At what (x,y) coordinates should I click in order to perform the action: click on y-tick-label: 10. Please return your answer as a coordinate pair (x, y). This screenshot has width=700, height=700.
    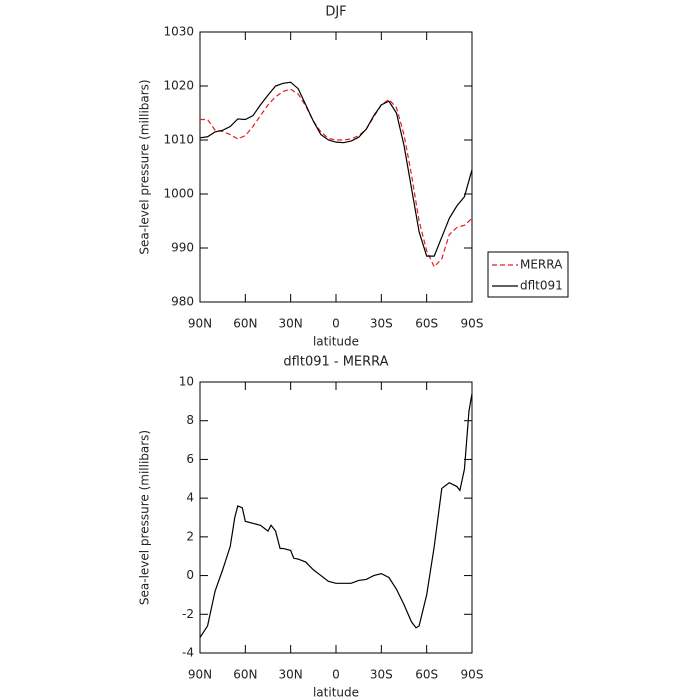
    Looking at the image, I should click on (186, 382).